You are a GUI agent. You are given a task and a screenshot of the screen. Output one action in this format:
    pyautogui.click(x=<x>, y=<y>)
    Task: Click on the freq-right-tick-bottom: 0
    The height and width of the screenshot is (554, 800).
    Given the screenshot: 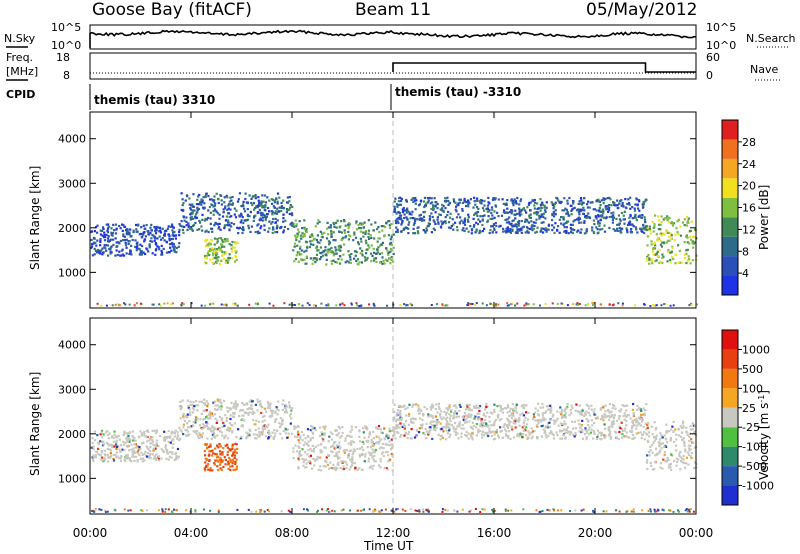 What is the action you would take?
    pyautogui.click(x=709, y=75)
    